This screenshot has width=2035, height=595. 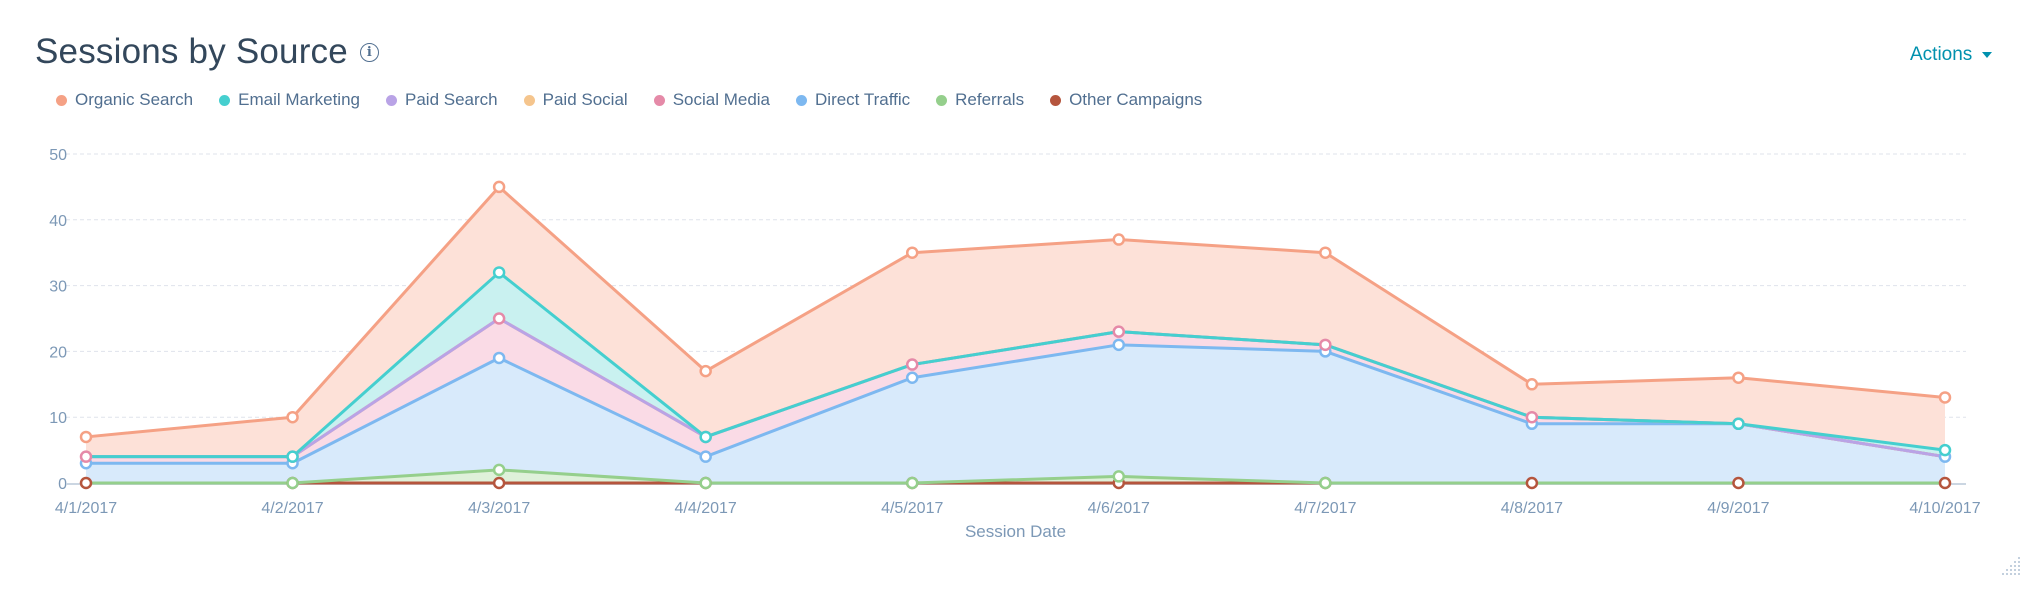 What do you see at coordinates (58, 221) in the screenshot?
I see `y-tick-label: 40` at bounding box center [58, 221].